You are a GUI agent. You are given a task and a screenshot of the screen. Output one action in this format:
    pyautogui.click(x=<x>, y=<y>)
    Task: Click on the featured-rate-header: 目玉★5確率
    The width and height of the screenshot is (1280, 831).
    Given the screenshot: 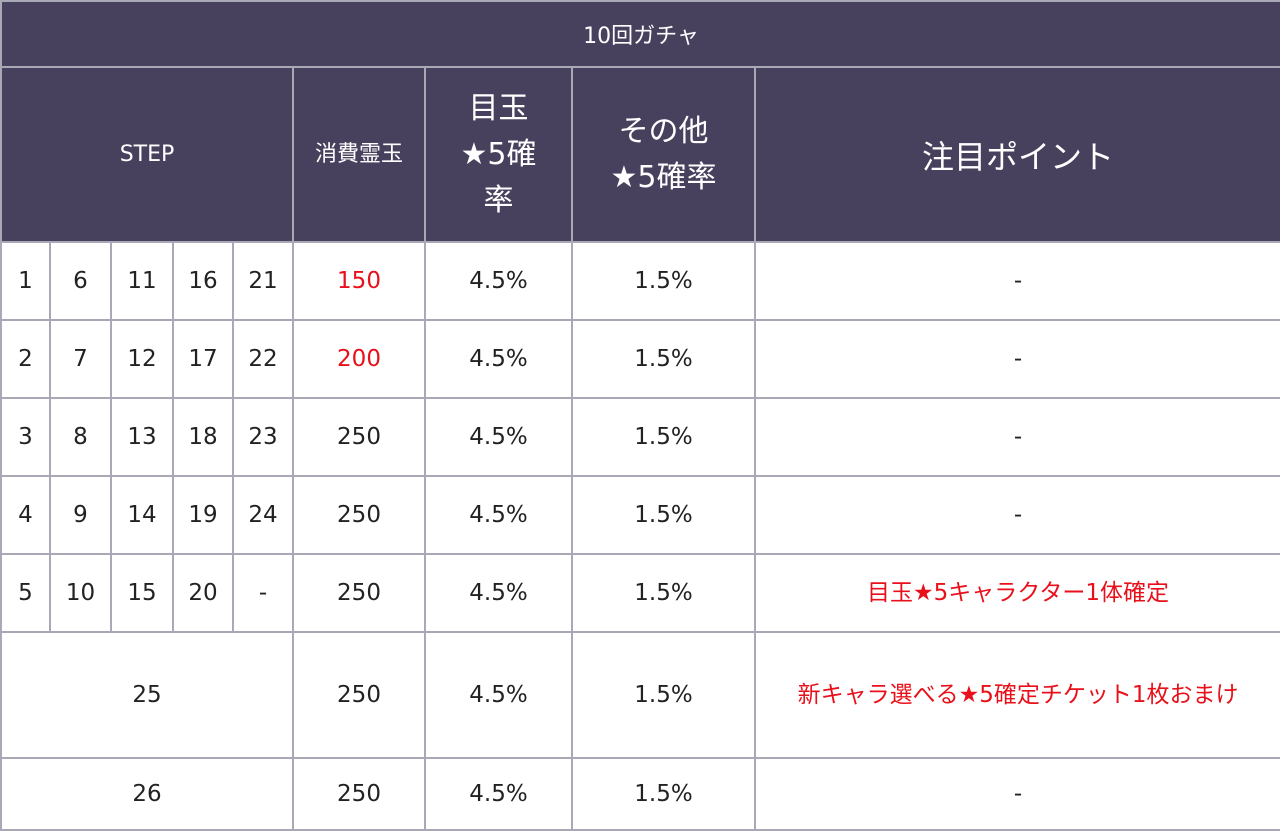 What is the action you would take?
    pyautogui.click(x=498, y=154)
    